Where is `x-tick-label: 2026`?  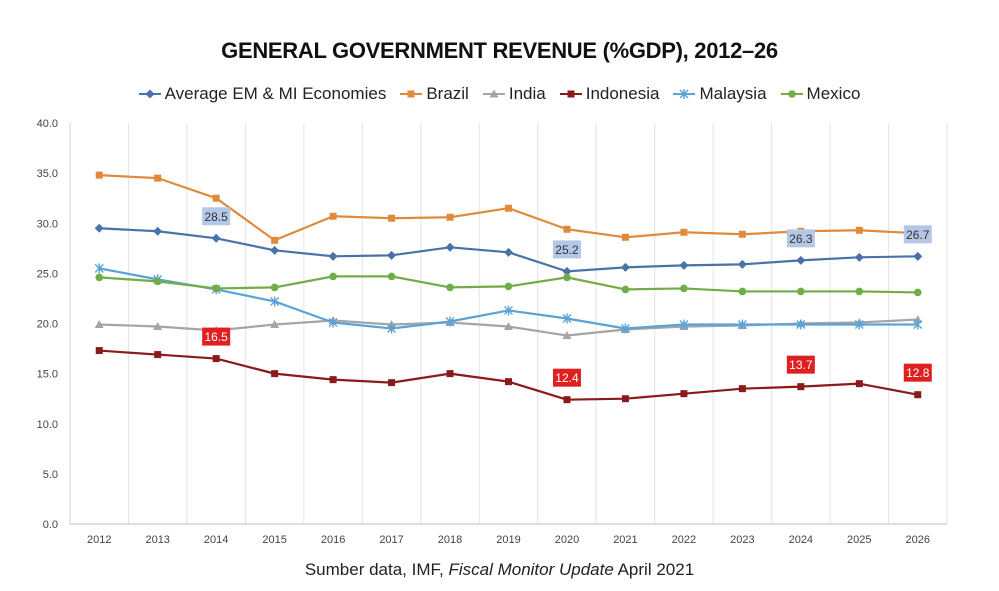 x-tick-label: 2026 is located at coordinates (918, 540).